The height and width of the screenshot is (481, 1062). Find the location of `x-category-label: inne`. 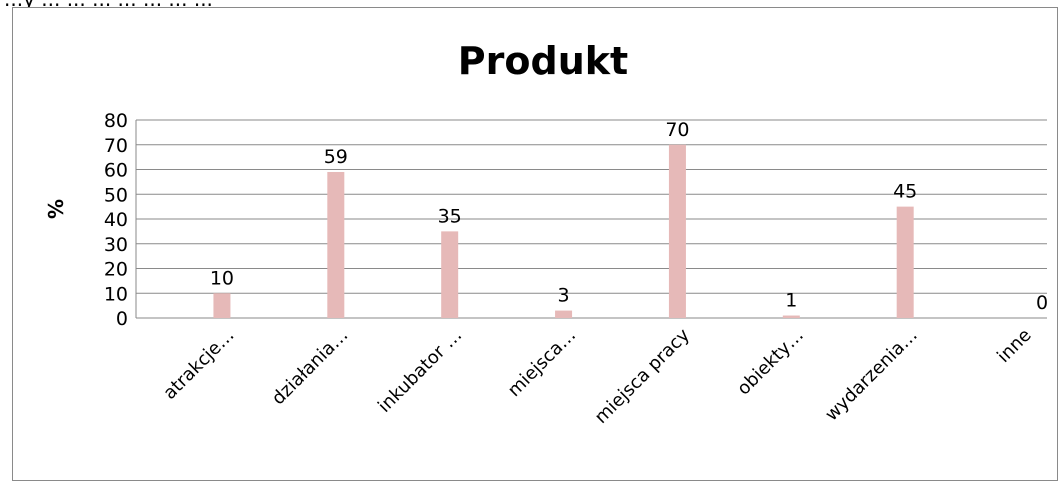

x-category-label: inne is located at coordinates (1014, 346).